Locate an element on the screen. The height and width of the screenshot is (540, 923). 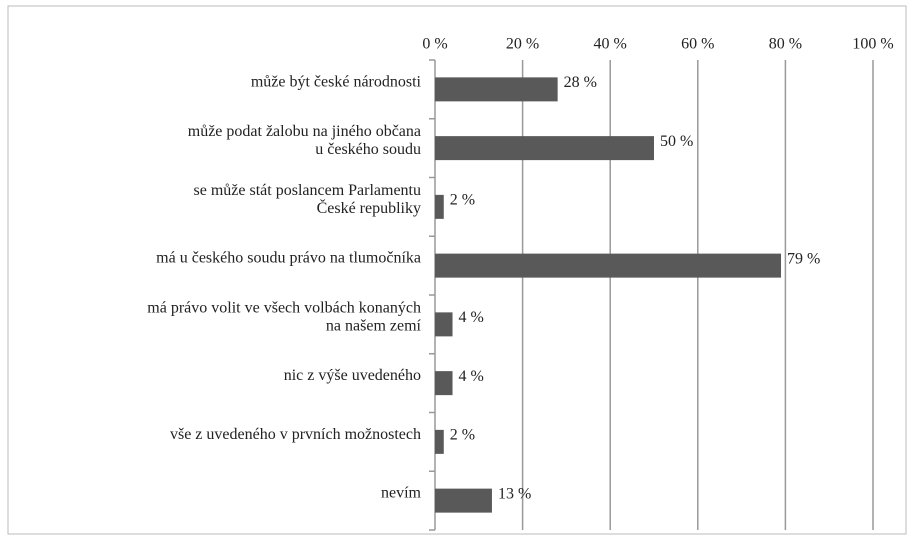
label-line: u českého soudu is located at coordinates (368, 149).